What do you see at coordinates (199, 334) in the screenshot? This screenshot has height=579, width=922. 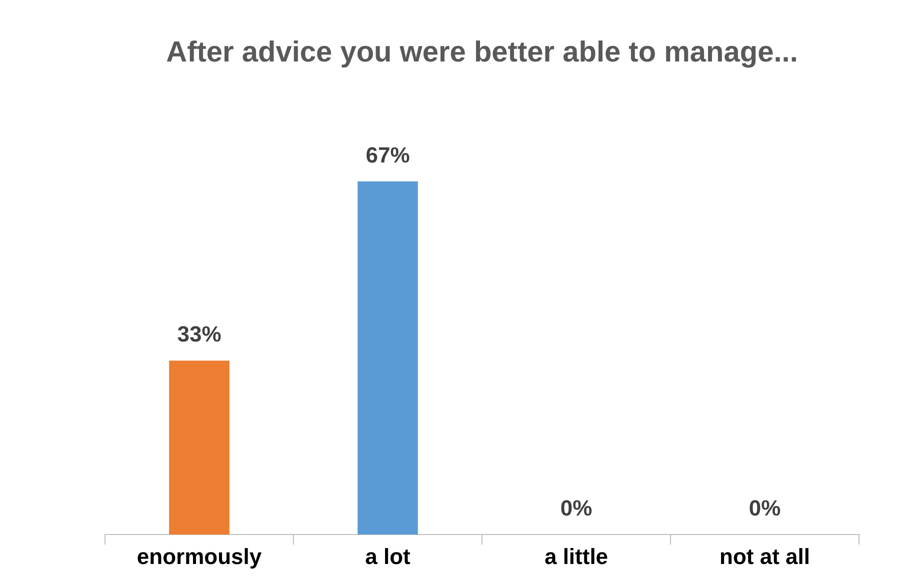 I see `data-label: 33%` at bounding box center [199, 334].